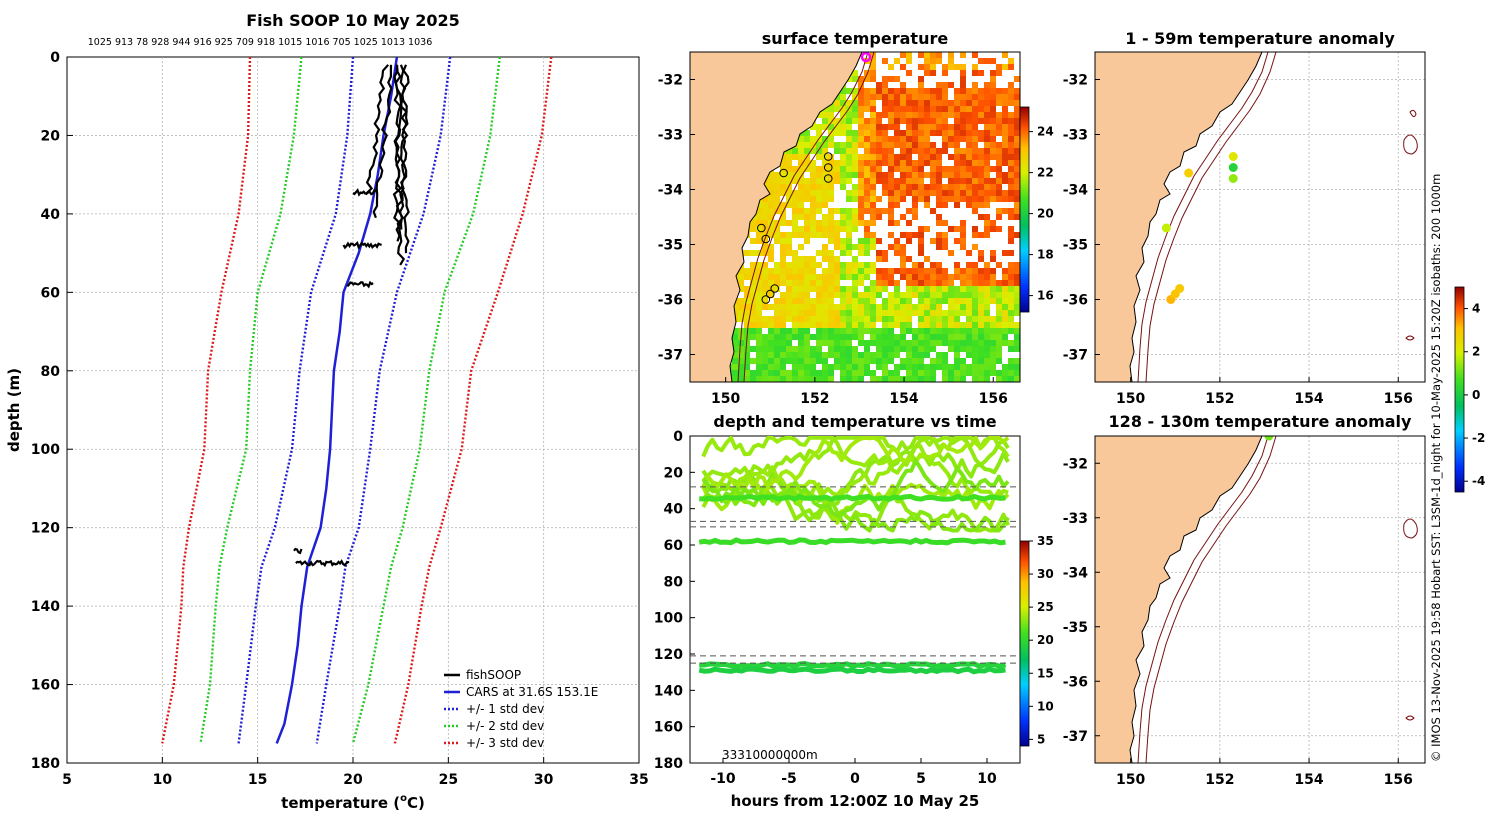  What do you see at coordinates (761, 228) in the screenshot?
I see `sst-station` at bounding box center [761, 228].